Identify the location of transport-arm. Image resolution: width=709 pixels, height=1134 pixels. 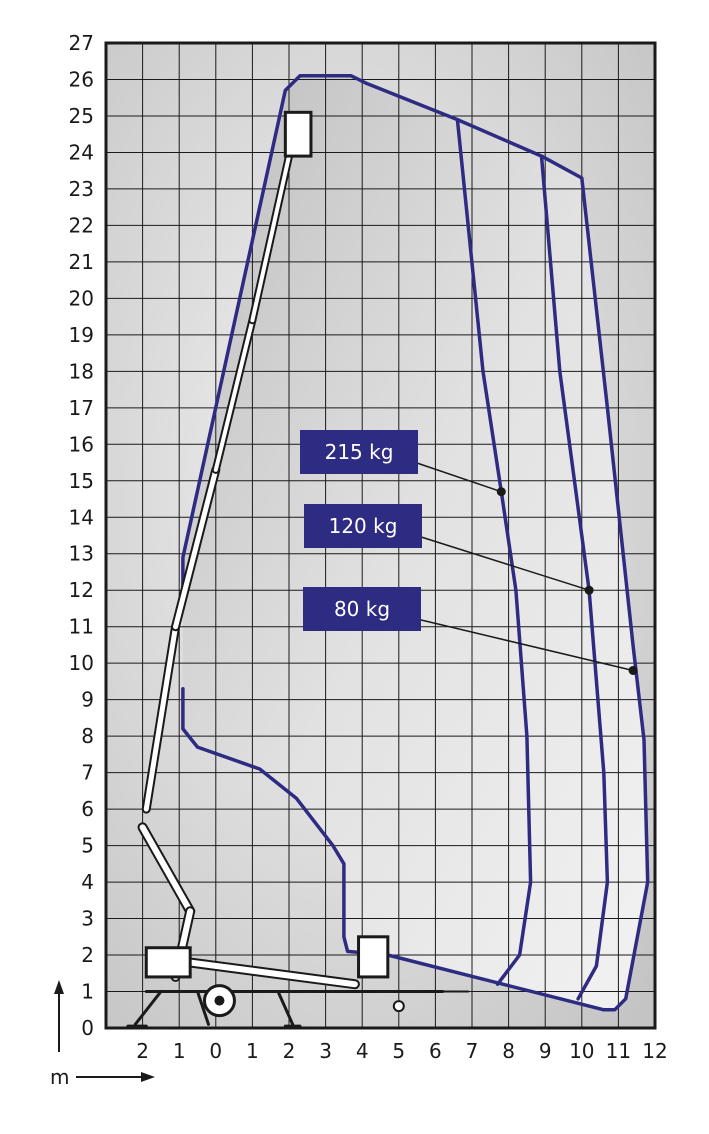
(257, 971).